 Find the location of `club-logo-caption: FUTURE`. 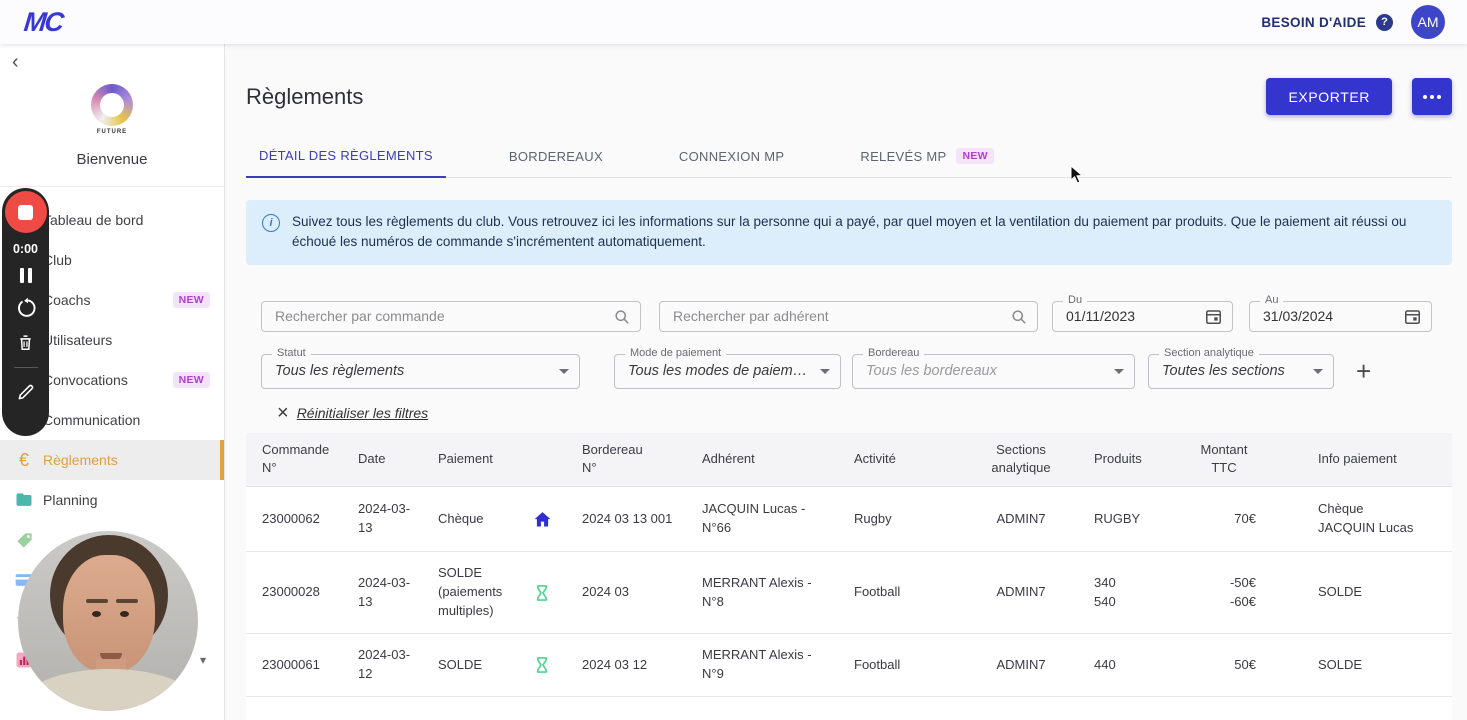

club-logo-caption: FUTURE is located at coordinates (112, 132).